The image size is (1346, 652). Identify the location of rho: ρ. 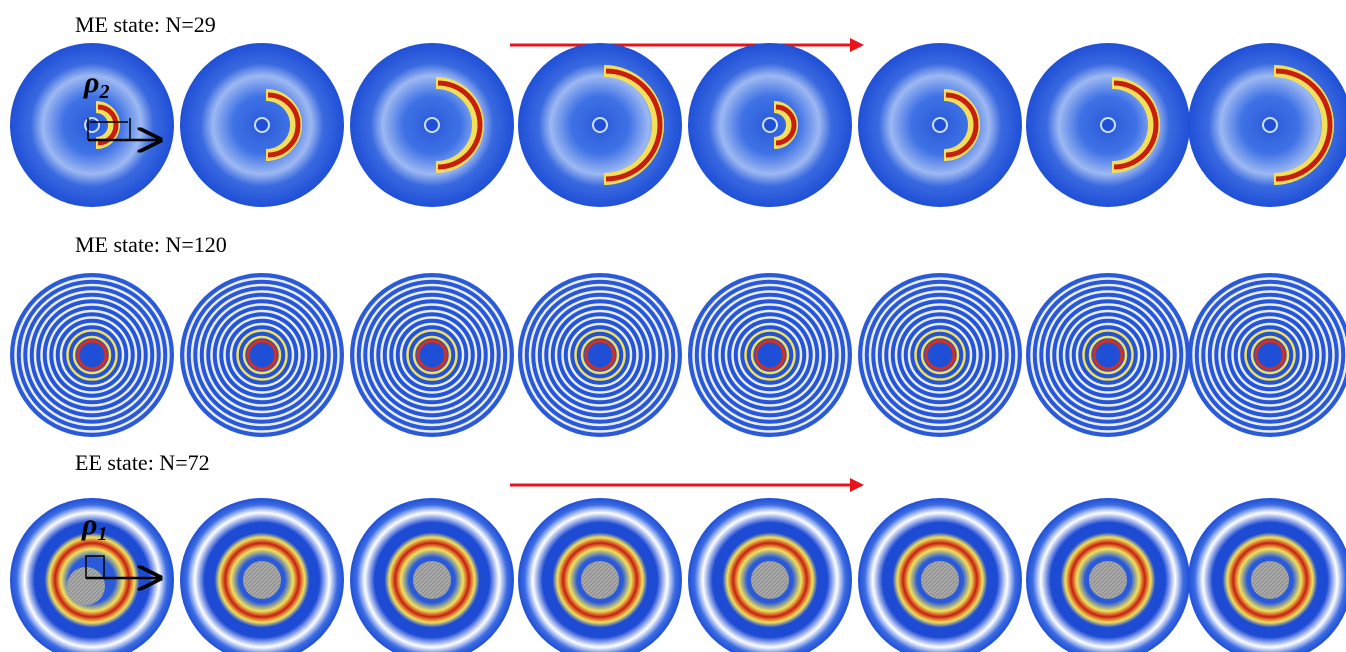
(91, 82).